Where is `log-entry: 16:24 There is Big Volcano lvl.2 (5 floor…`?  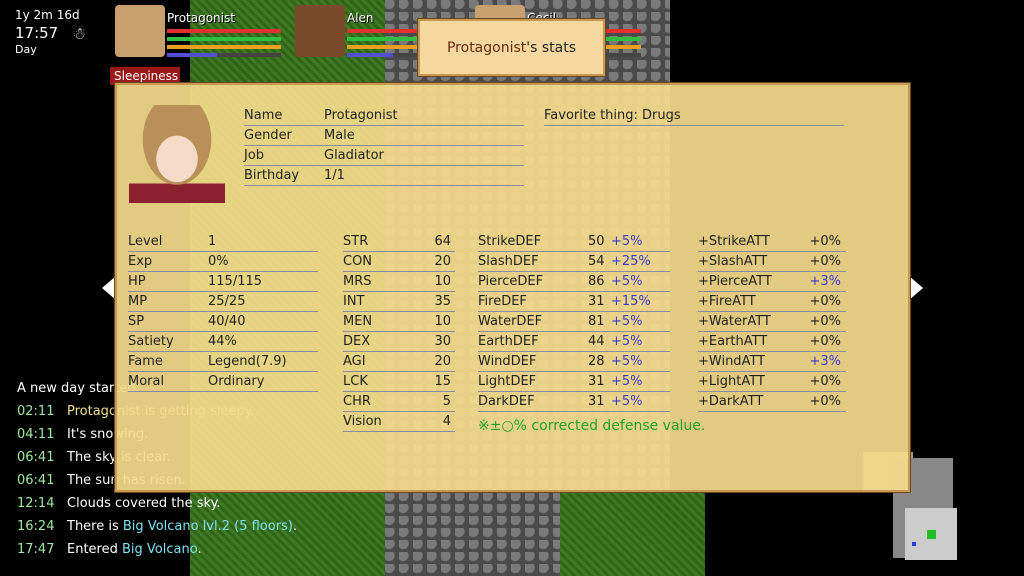 log-entry: 16:24 There is Big Volcano lvl.2 (5 floor… is located at coordinates (157, 526).